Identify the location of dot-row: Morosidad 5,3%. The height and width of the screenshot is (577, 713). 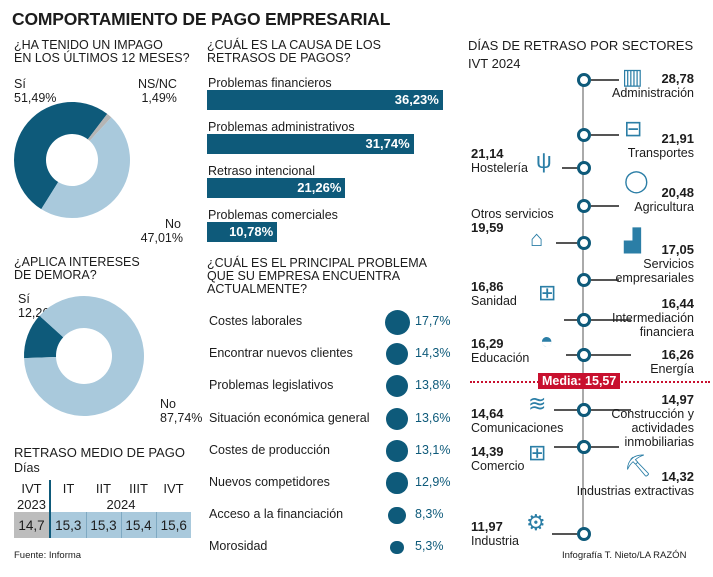
(334, 547).